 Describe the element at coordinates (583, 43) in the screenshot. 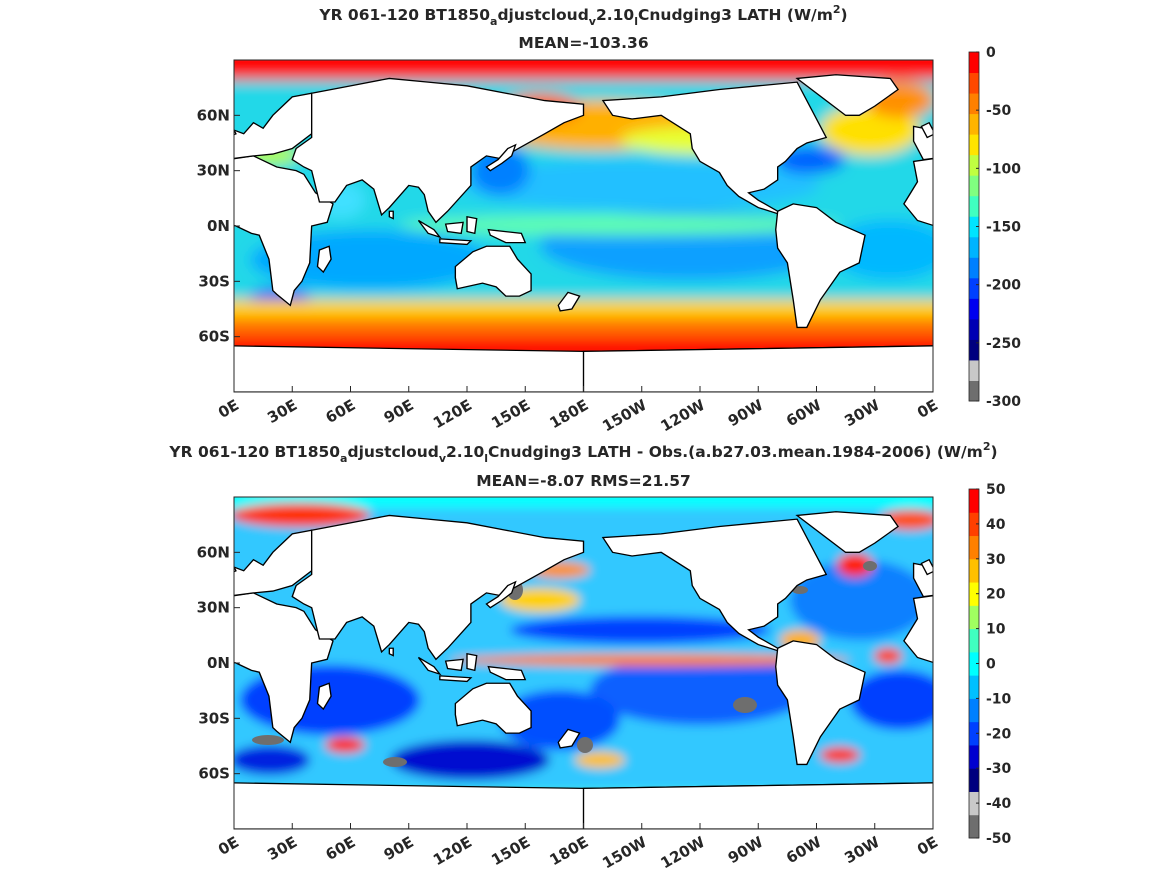

I see `top-map-subtitle: MEAN=-103.36` at that location.